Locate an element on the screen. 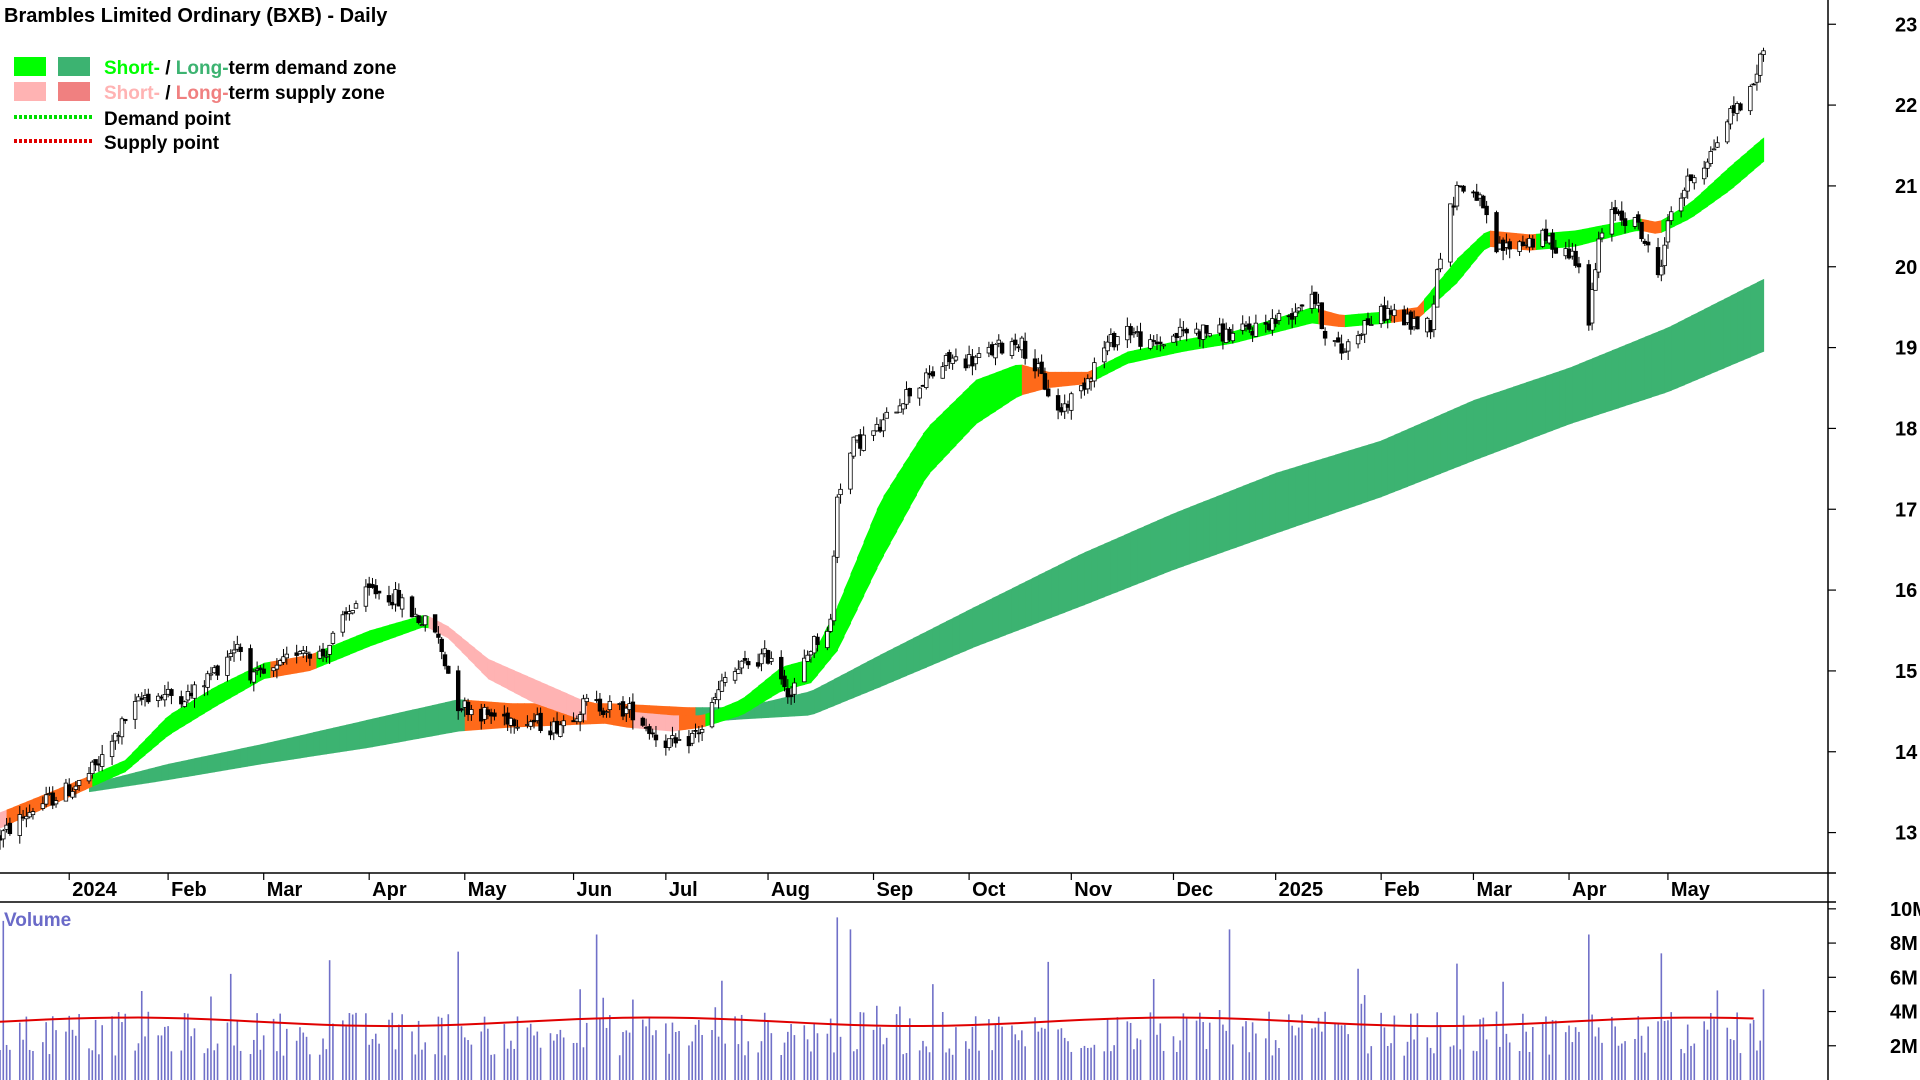 This screenshot has height=1080, width=1920. legend-swatch-short is located at coordinates (30, 91).